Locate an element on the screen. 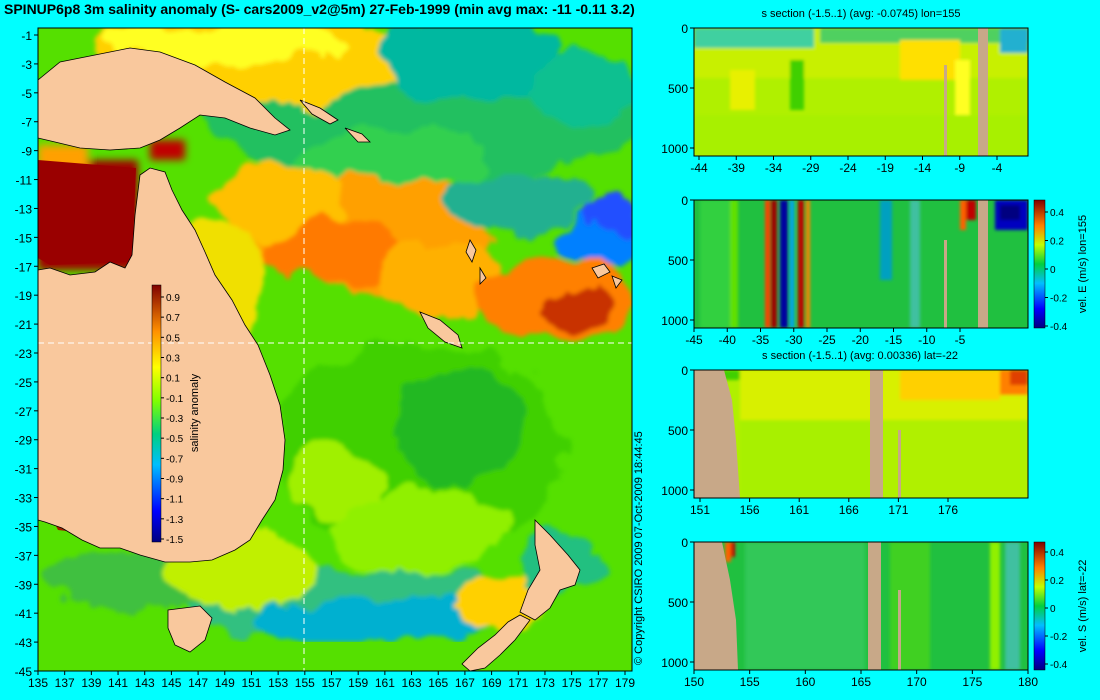 This screenshot has width=1100, height=700. p4-x-tick-label: 170 is located at coordinates (917, 682).